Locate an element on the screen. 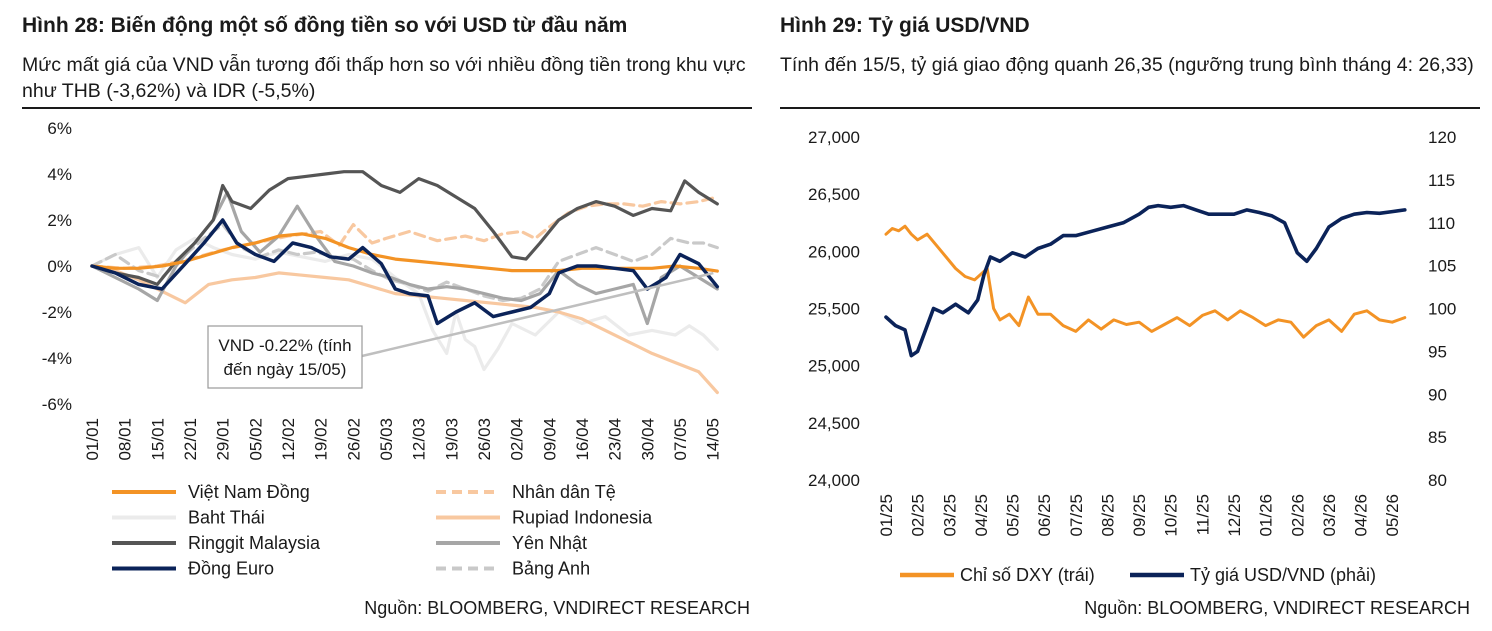 This screenshot has height=631, width=1492. x-tick-label: 23/04 is located at coordinates (615, 439).